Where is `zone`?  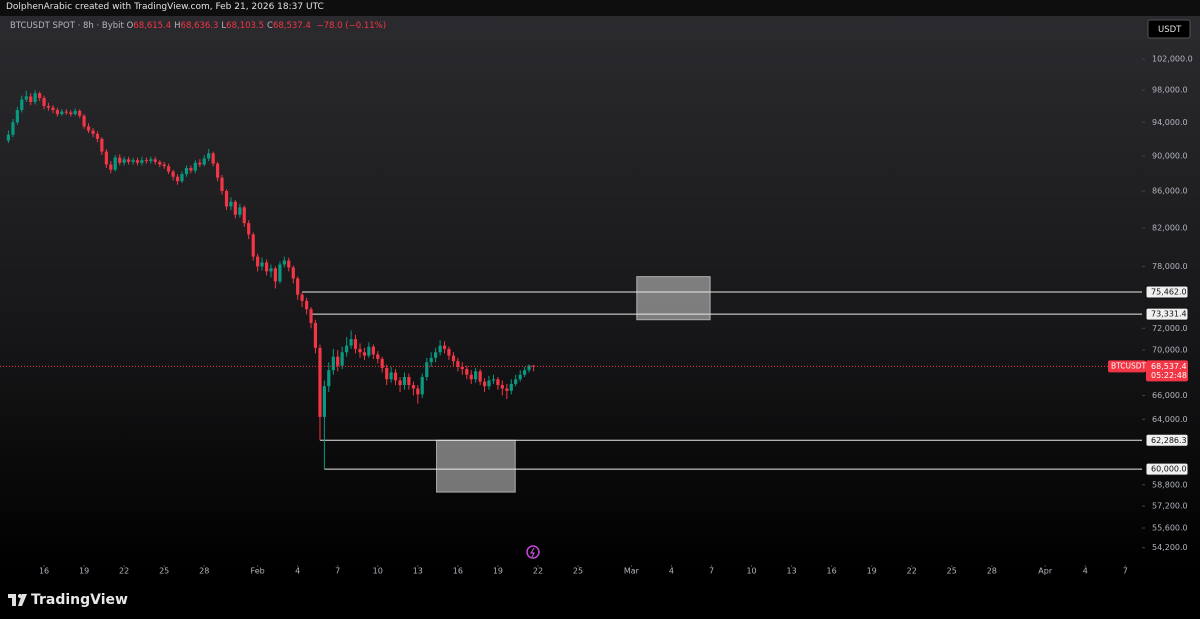 zone is located at coordinates (476, 466).